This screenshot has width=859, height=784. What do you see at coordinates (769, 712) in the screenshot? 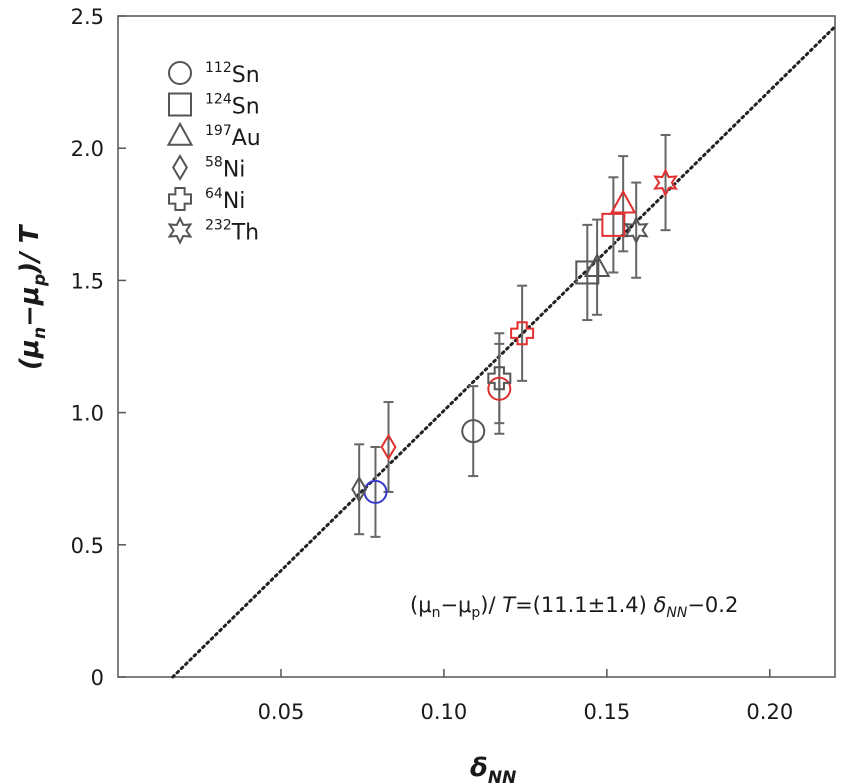
I see `x-tick-label: 0.20` at bounding box center [769, 712].